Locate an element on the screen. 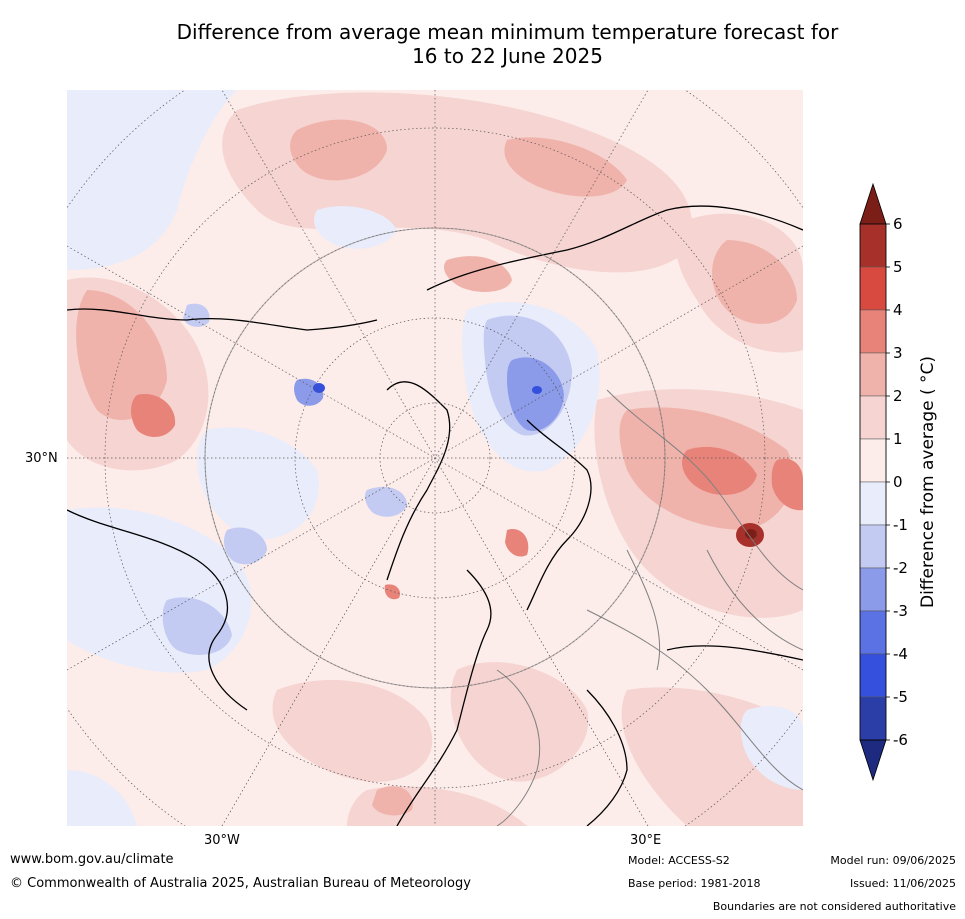 This screenshot has width=965, height=919. colorbar: 6 5 4 3 2 1 0 -1 -2 -3 -4 -5 -6 is located at coordinates (885, 484).